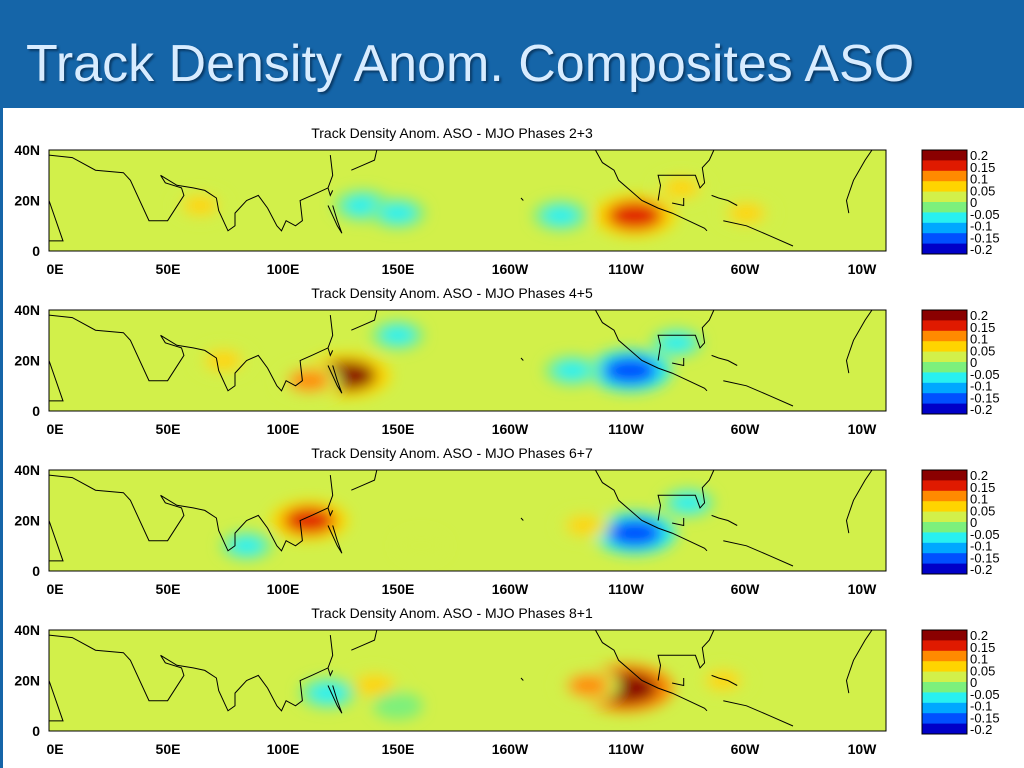 The width and height of the screenshot is (1024, 768). I want to click on map-frame, so click(467, 360).